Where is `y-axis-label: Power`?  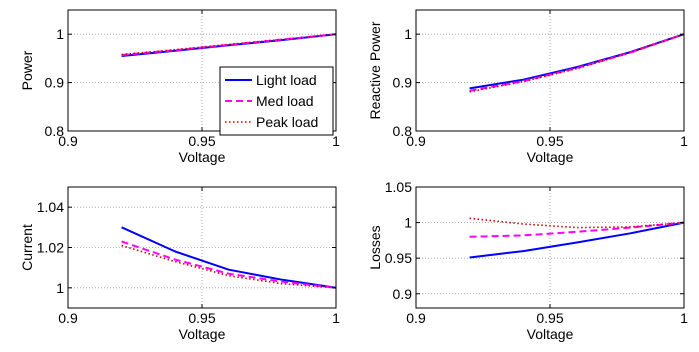 y-axis-label: Power is located at coordinates (27, 70).